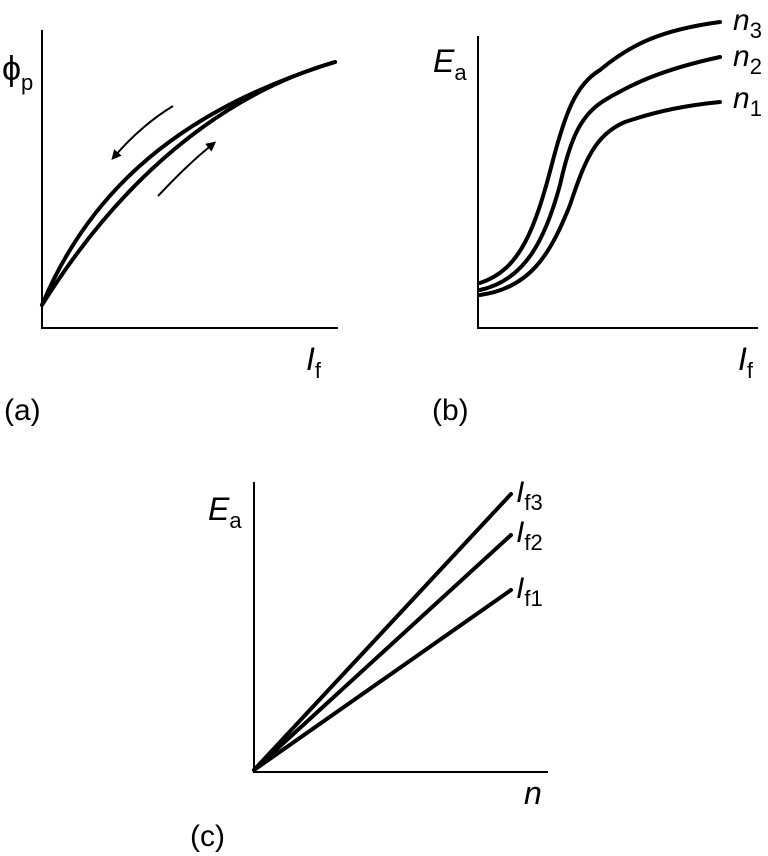  What do you see at coordinates (142, 133) in the screenshot?
I see `panel-a-decreasing-arrow` at bounding box center [142, 133].